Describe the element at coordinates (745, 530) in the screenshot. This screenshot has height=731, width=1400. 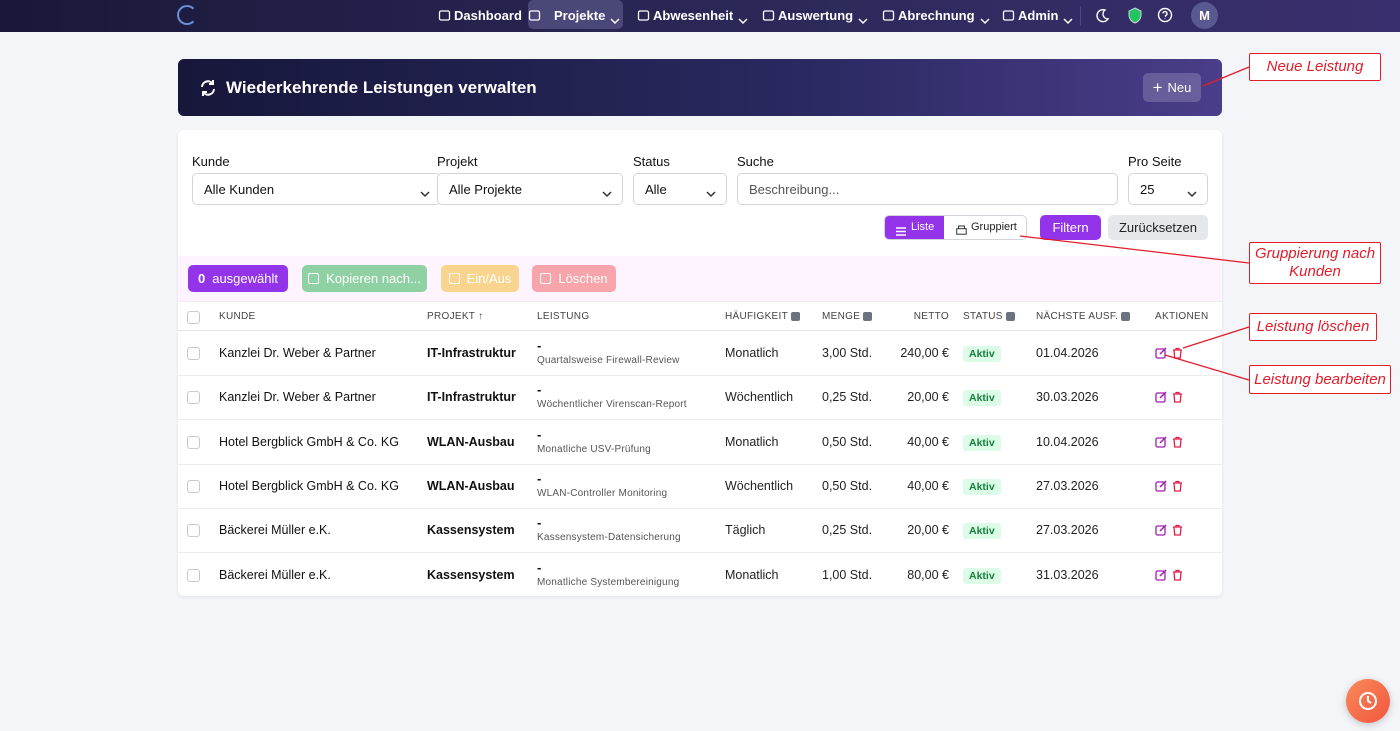
I see `cell-haeufigkeit: Täglich` at that location.